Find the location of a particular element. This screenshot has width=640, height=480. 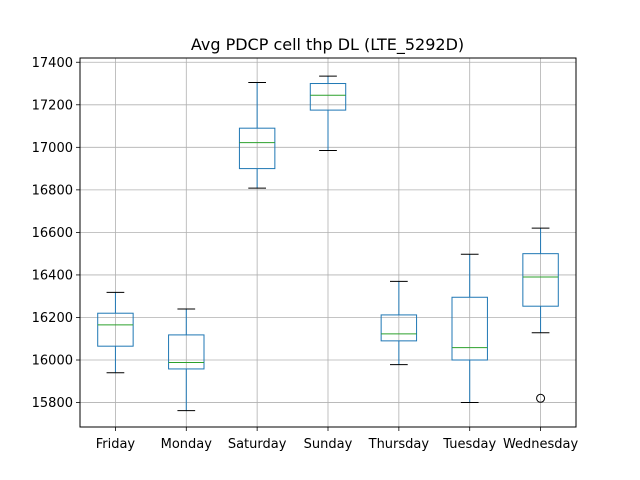

y-tick-label: 16000 is located at coordinates (52, 361).